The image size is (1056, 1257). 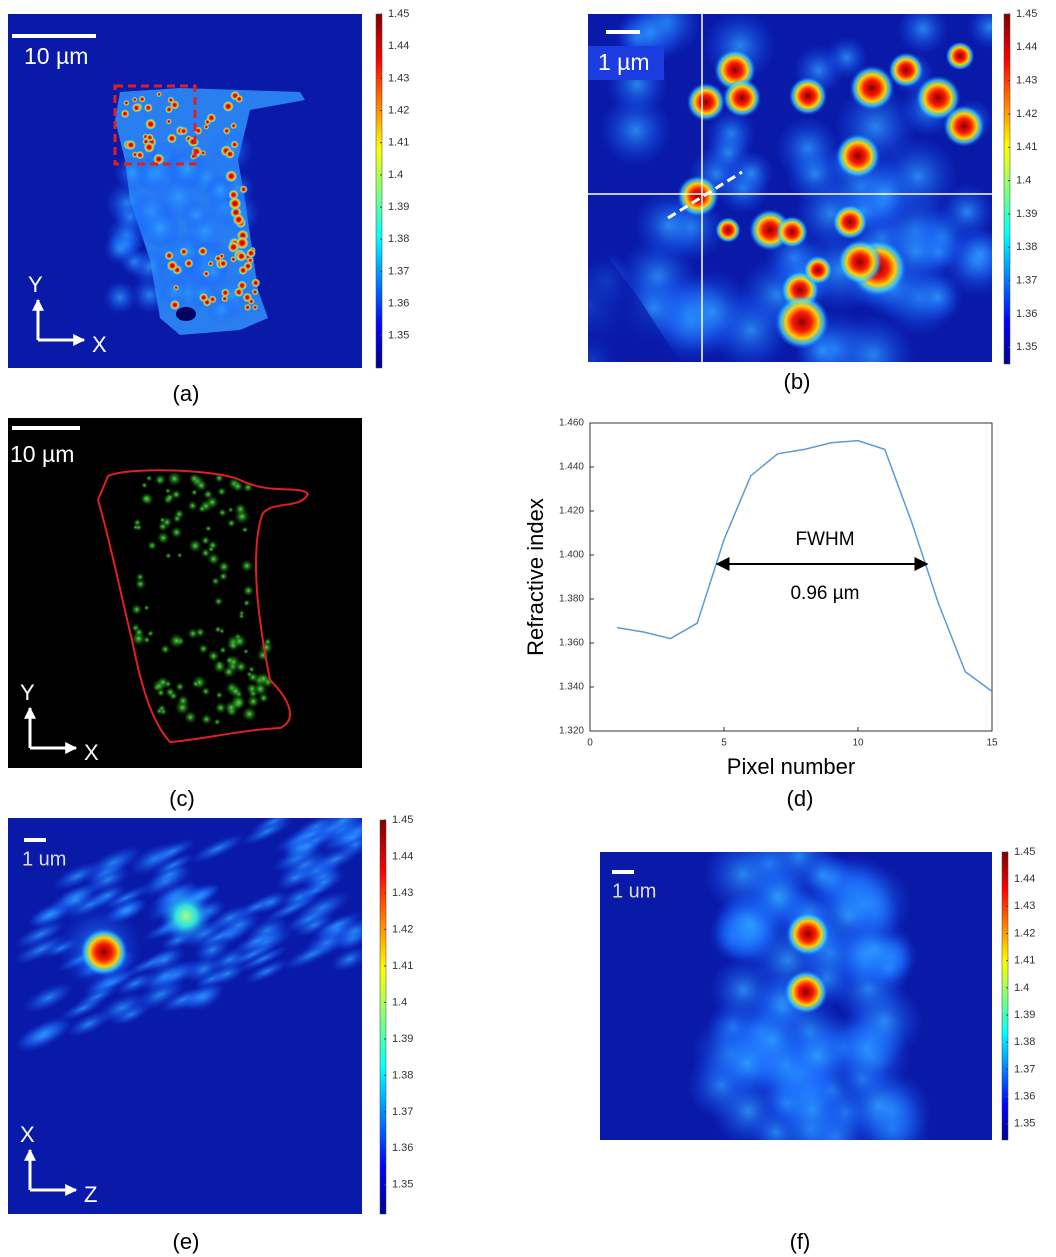 I want to click on panel-image, so click(x=185, y=191).